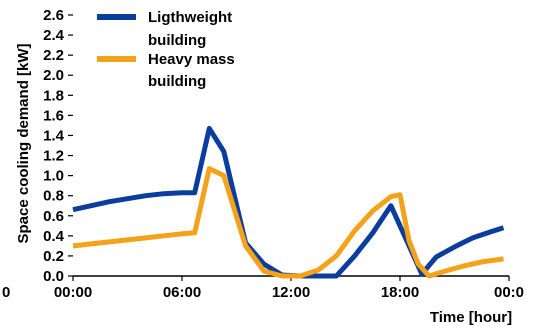 This screenshot has width=538, height=330. Describe the element at coordinates (182, 292) in the screenshot. I see `x-tick-label: 06:00` at that location.